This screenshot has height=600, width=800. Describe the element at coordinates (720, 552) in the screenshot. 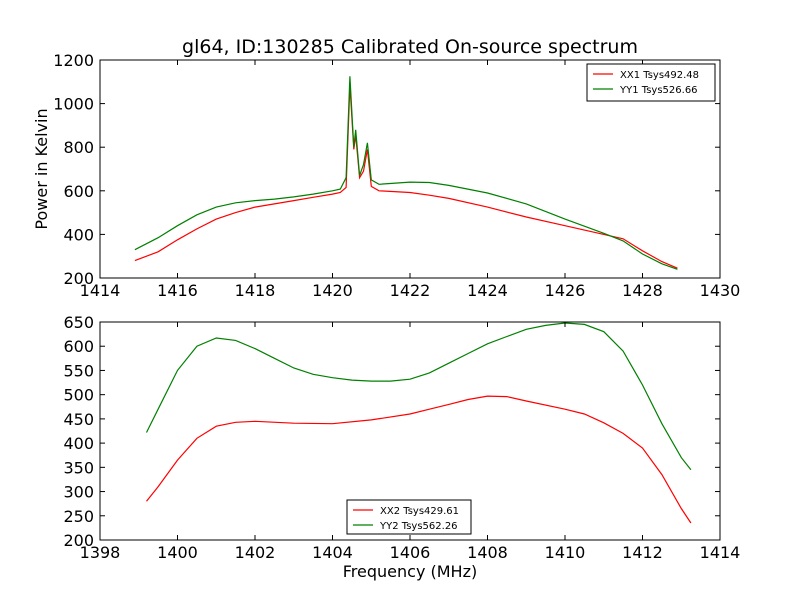

I see `bottom-x-tick-label: 1414` at that location.